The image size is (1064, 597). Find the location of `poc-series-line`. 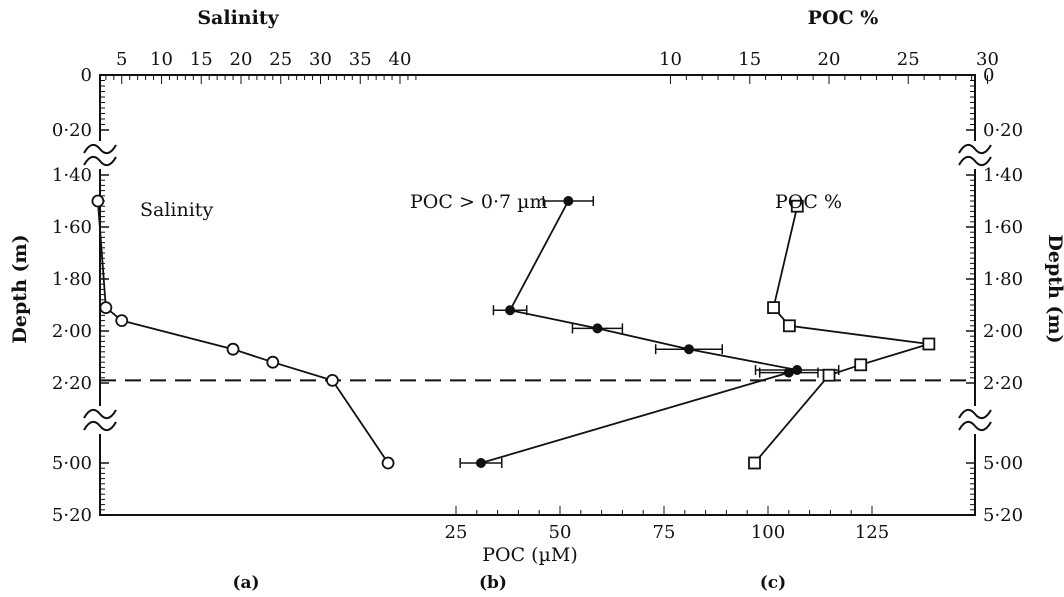

poc-series-line is located at coordinates (639, 332).